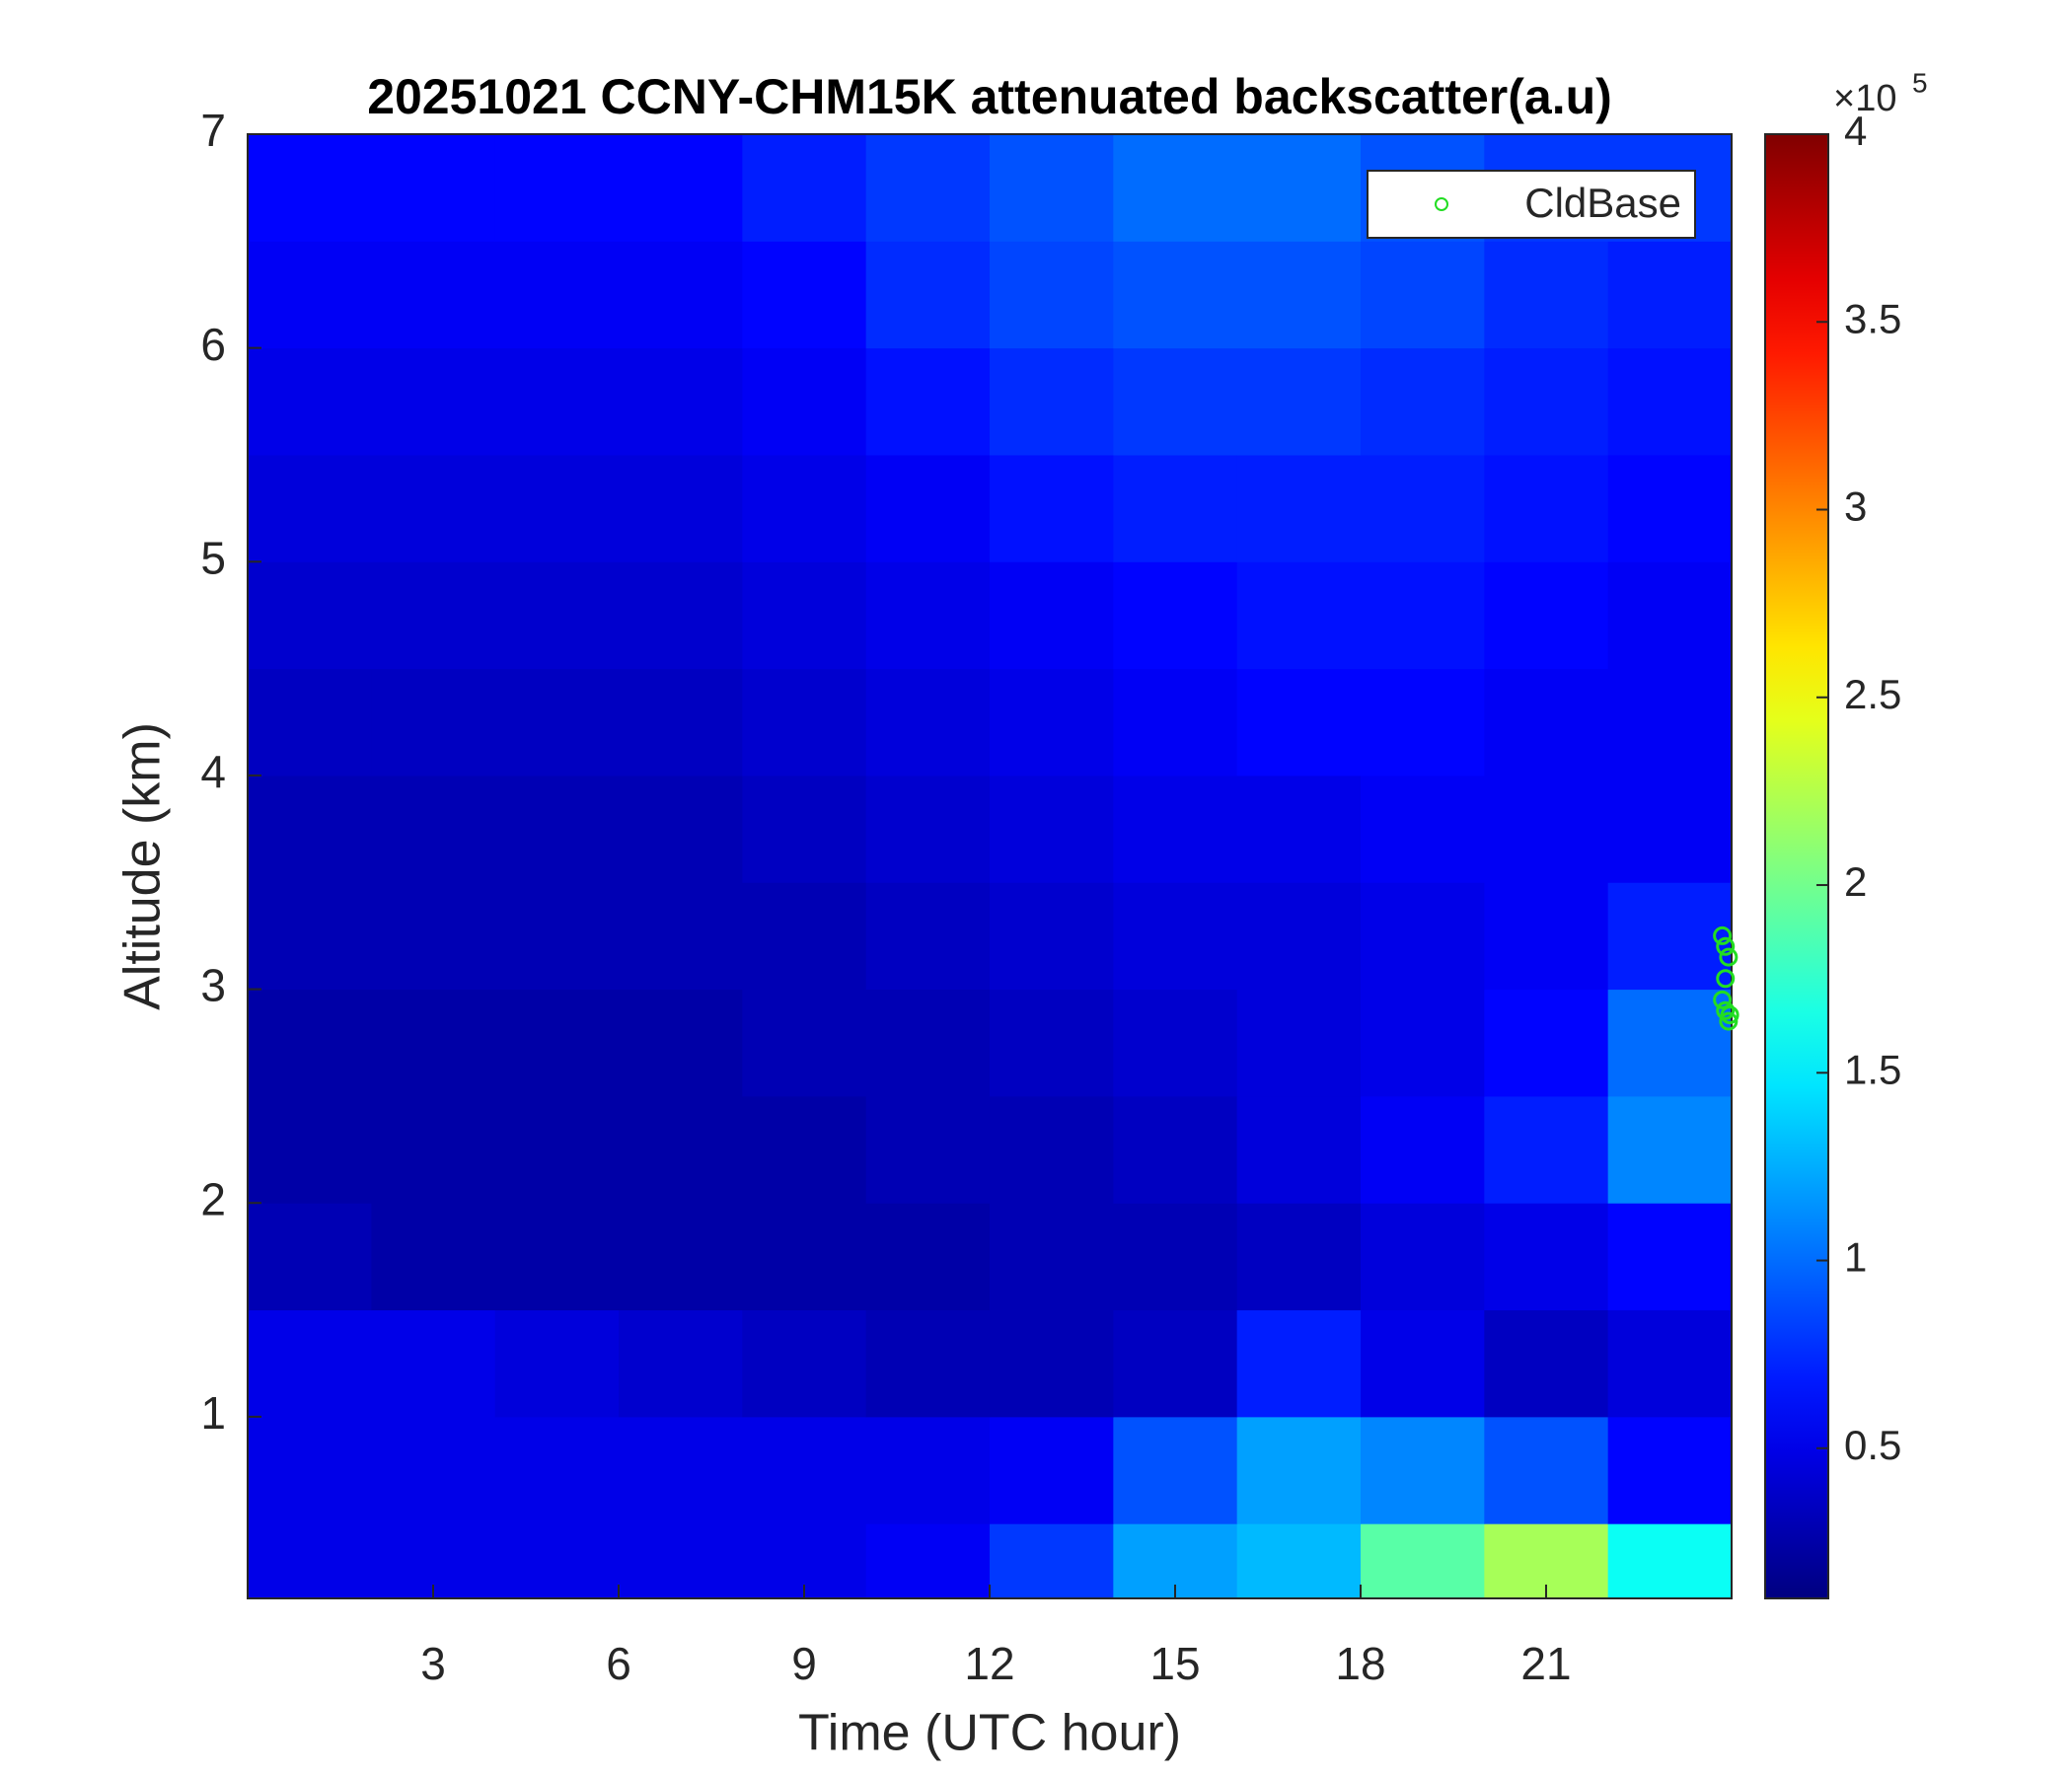 Image resolution: width=2072 pixels, height=1776 pixels. I want to click on colorbar, so click(1796, 866).